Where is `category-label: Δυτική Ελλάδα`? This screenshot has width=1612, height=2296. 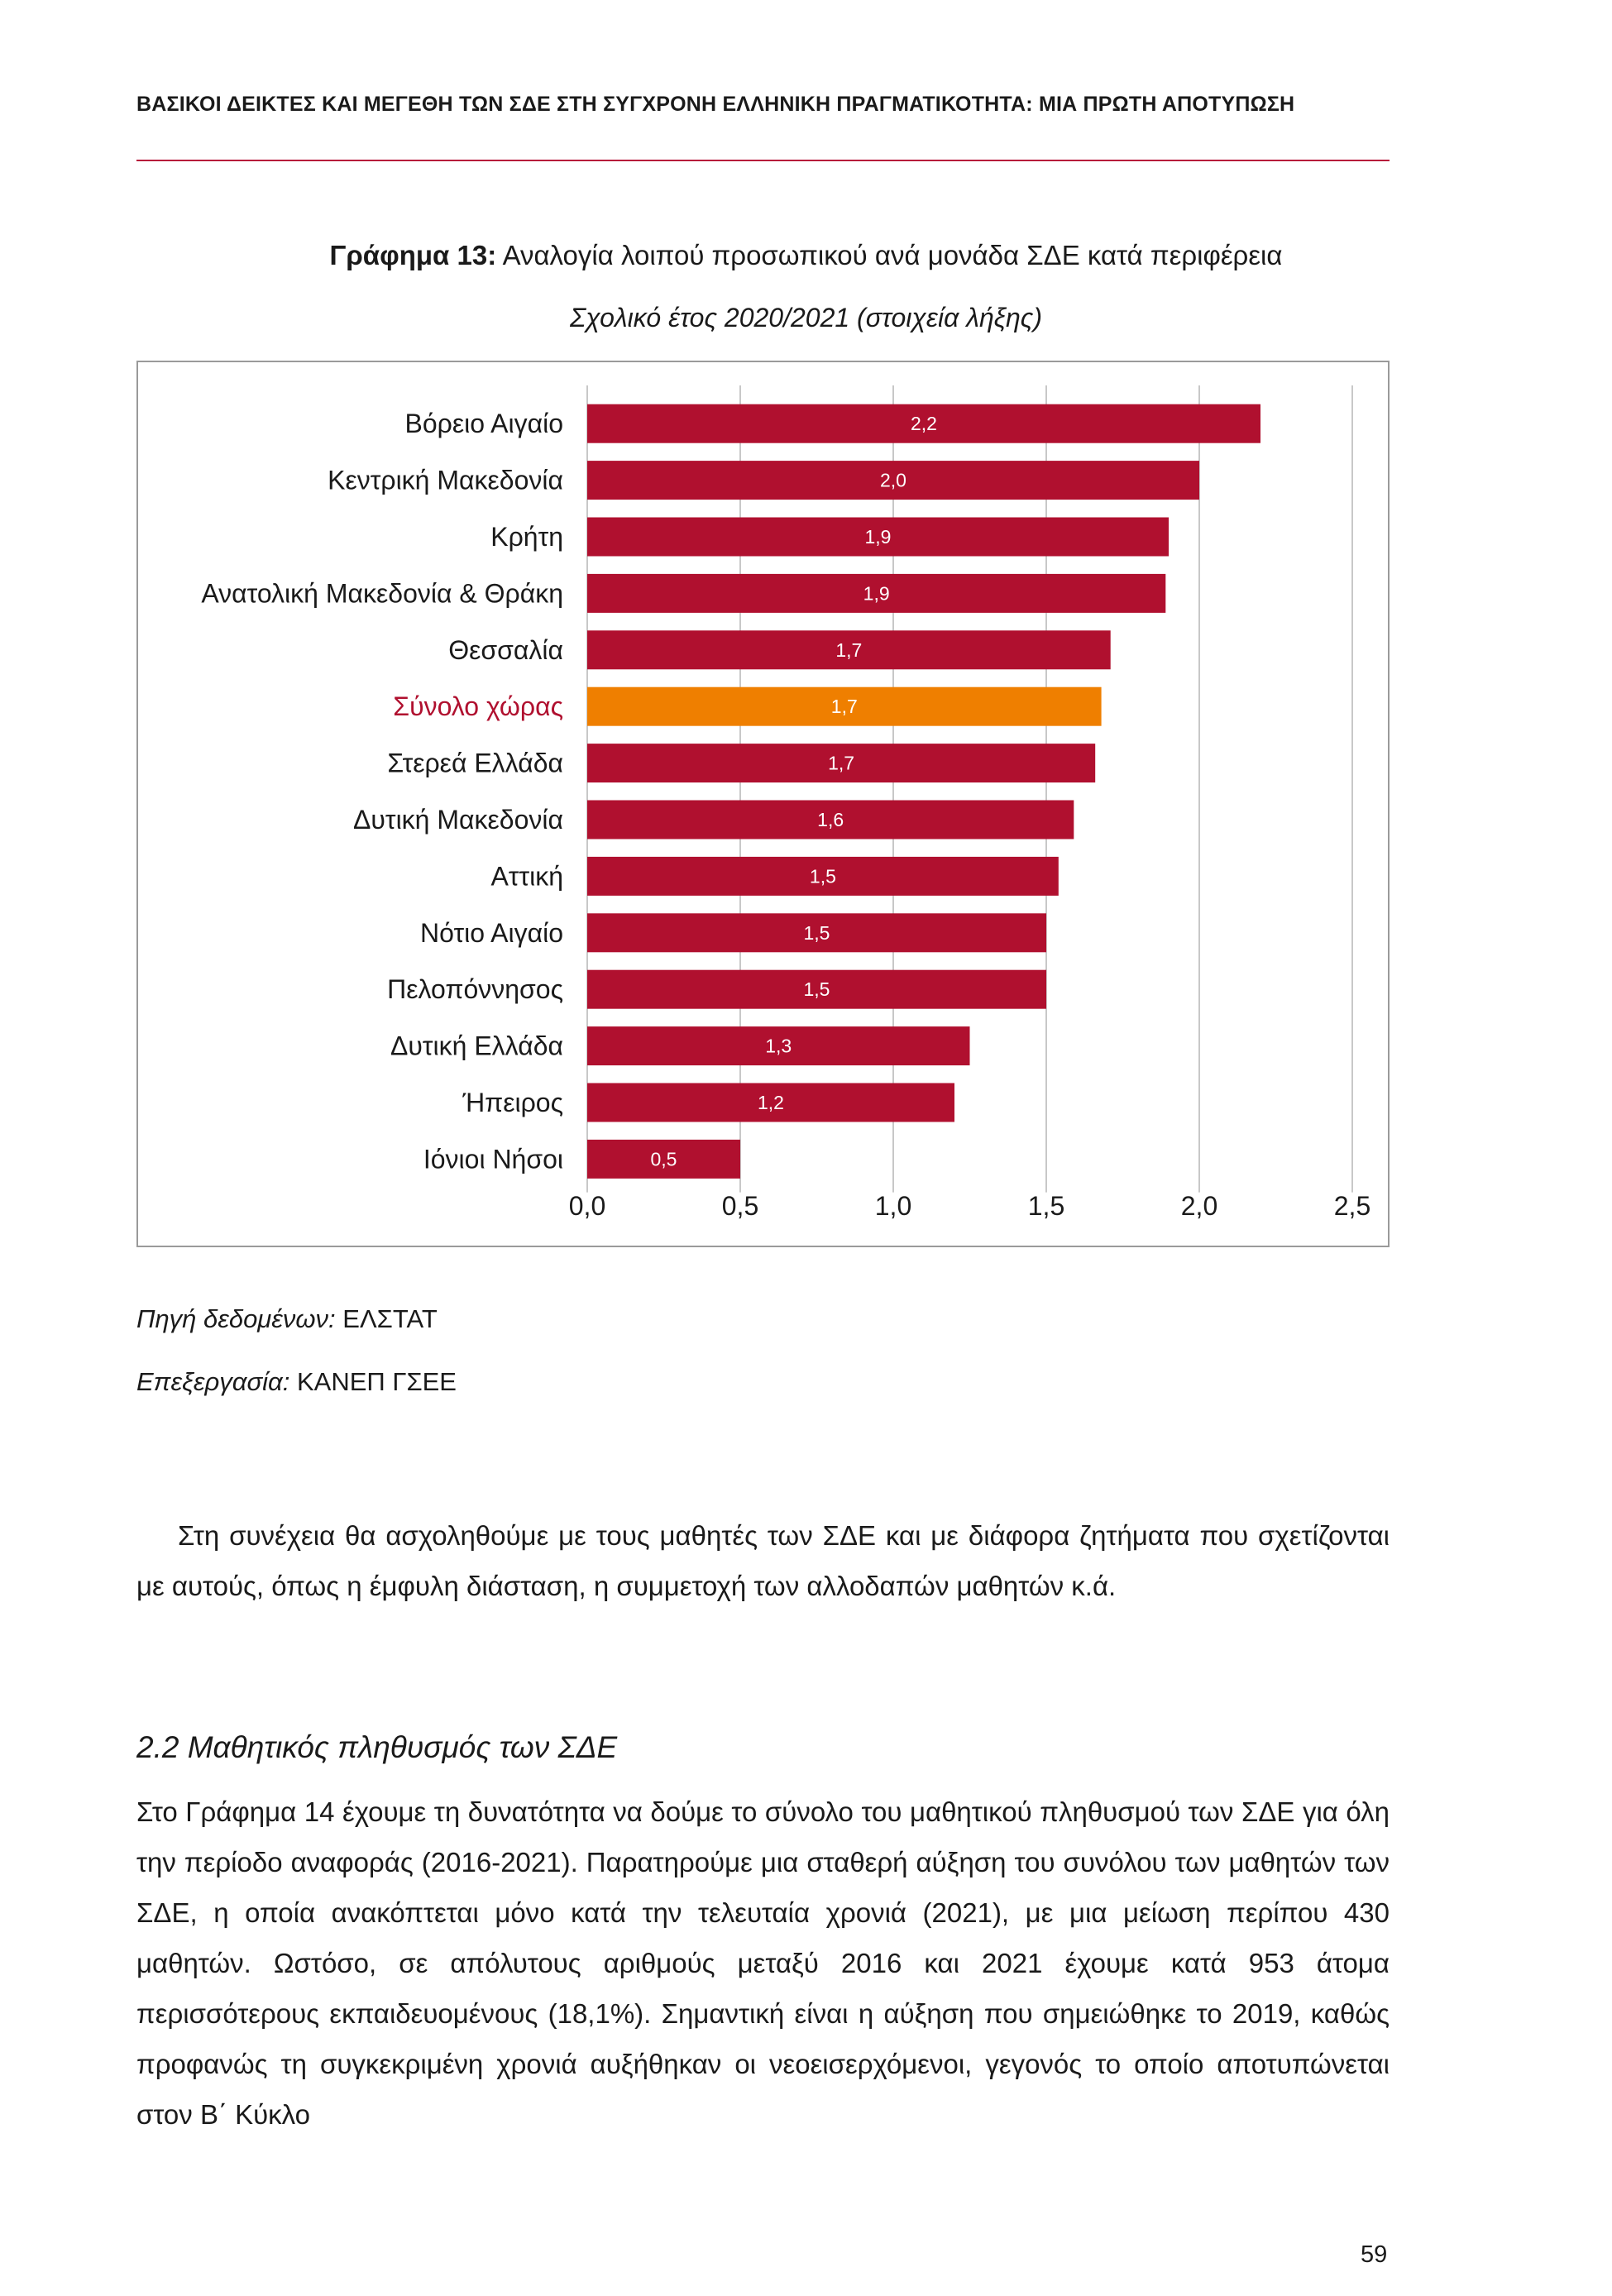 category-label: Δυτική Ελλάδα is located at coordinates (476, 1046).